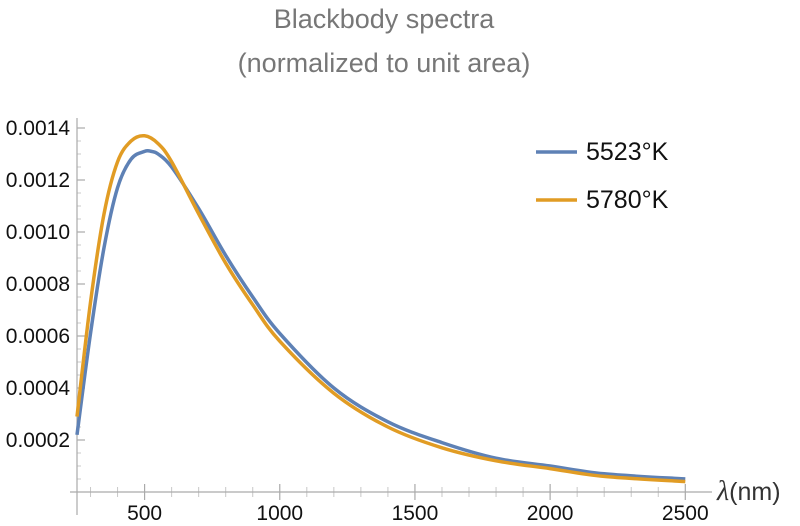 This screenshot has width=800, height=526. Describe the element at coordinates (602, 176) in the screenshot. I see `legend: 5523°K 5780°K` at that location.